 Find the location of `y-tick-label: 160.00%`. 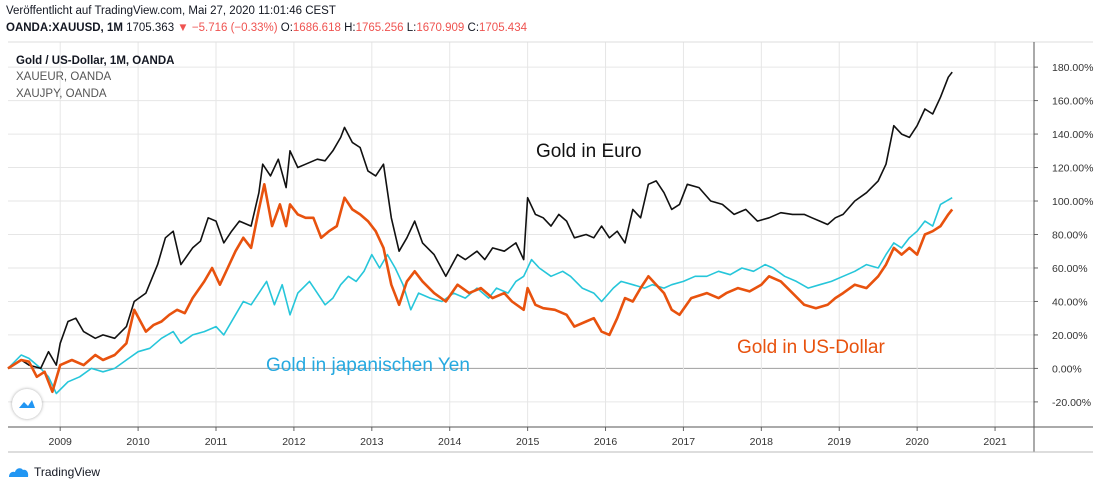

y-tick-label: 160.00% is located at coordinates (1072, 102).